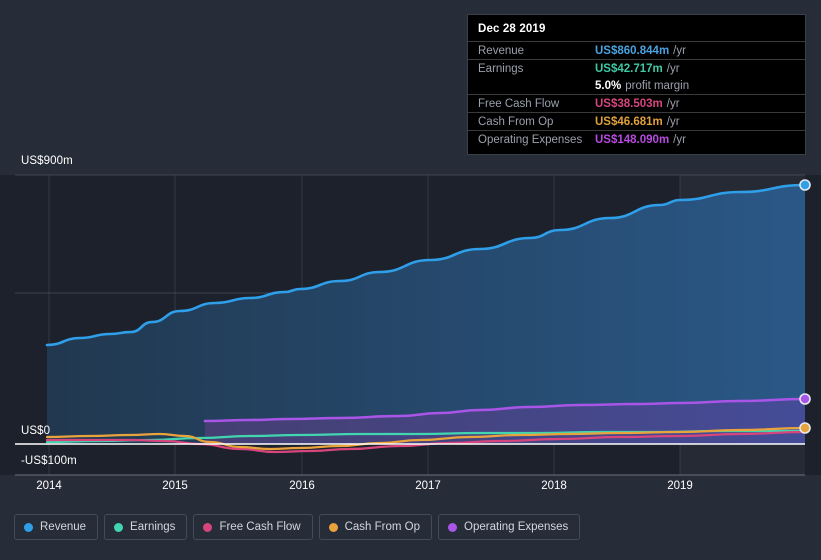 The image size is (821, 560). What do you see at coordinates (657, 85) in the screenshot?
I see `tooltip-profit-margin-label: profit margin` at bounding box center [657, 85].